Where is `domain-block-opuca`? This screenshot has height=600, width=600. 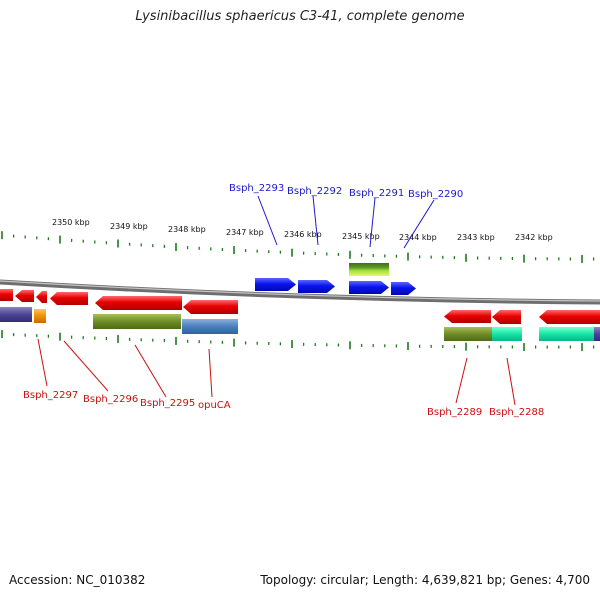
domain-block-opuca is located at coordinates (210, 326).